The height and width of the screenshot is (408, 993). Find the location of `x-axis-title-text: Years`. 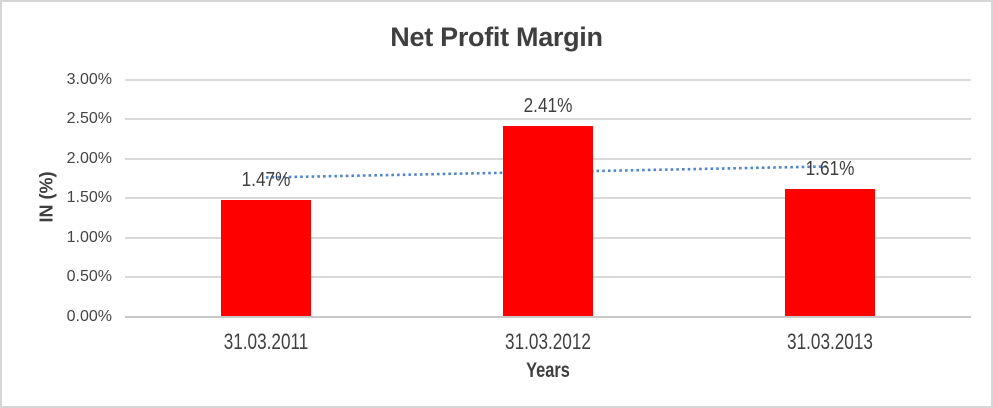

x-axis-title-text: Years is located at coordinates (548, 370).